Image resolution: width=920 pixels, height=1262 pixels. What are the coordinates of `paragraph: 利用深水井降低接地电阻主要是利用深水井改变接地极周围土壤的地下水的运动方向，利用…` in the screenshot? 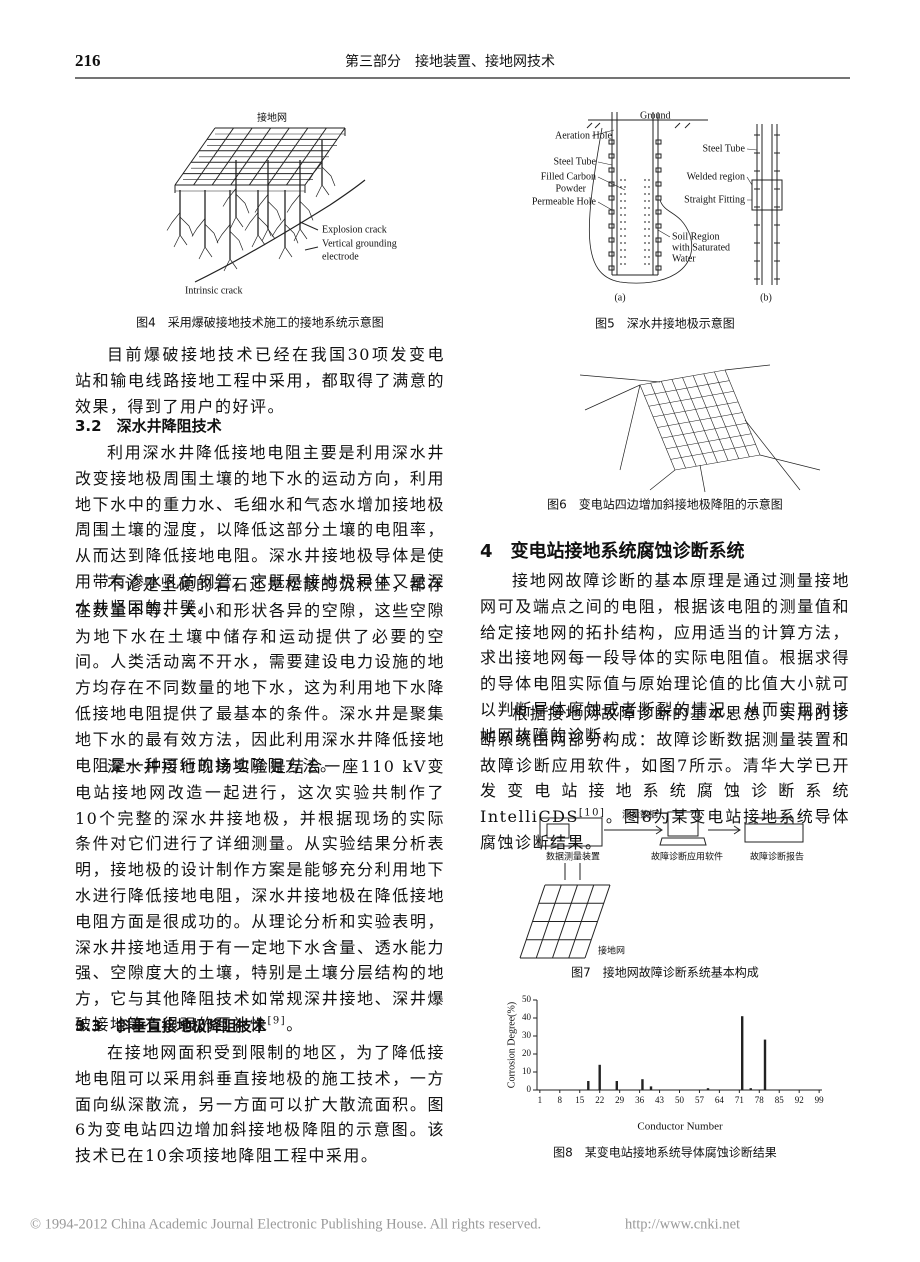 It's located at (260, 530).